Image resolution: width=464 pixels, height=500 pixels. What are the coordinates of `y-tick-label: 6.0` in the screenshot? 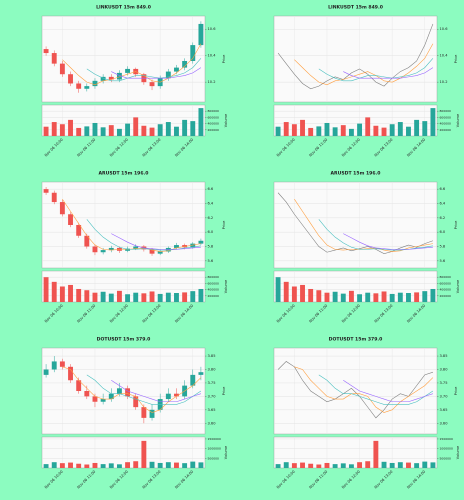 It's located at (211, 232).